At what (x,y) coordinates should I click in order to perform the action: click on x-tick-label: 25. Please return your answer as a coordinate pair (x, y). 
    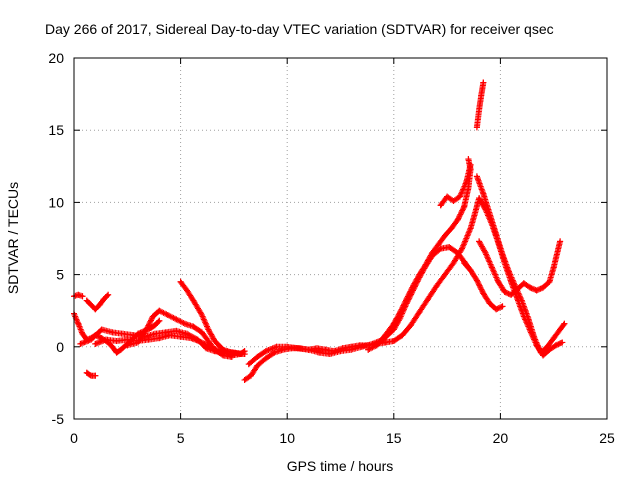
    Looking at the image, I should click on (607, 438).